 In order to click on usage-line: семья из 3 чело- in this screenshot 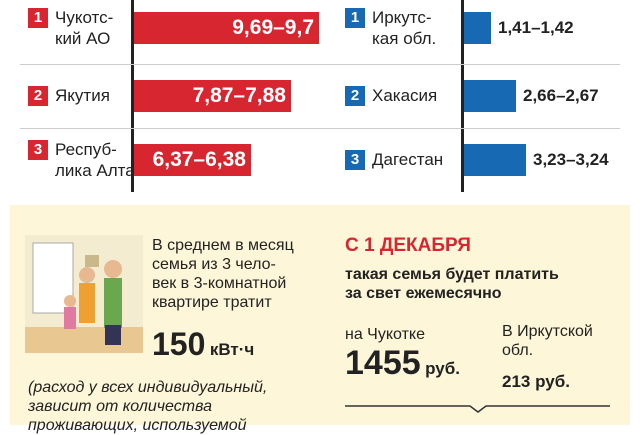, I will do `click(214, 264)`.